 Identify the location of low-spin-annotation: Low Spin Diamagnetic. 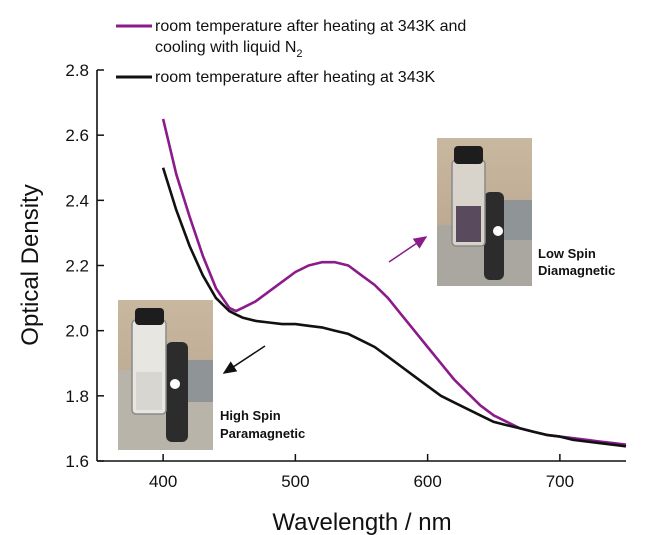
(501, 257).